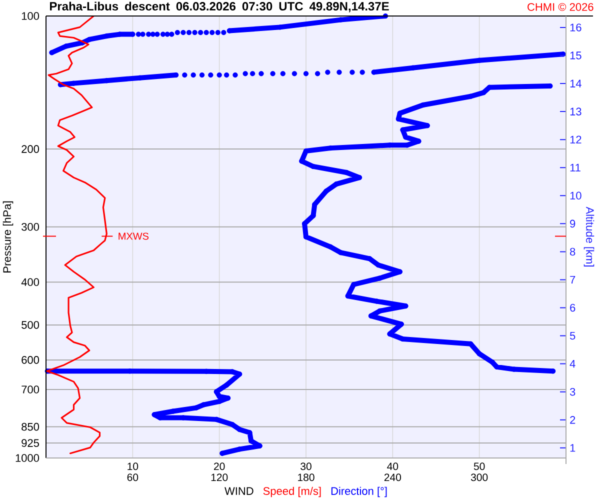 Image resolution: width=600 pixels, height=500 pixels. I want to click on y-axis-title: Pressure [hPa], so click(8, 236).